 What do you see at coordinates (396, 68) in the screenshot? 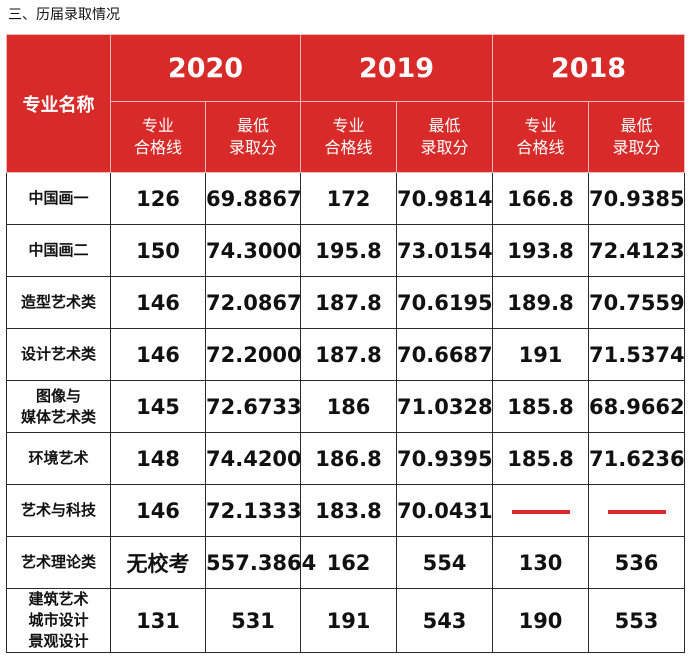
I see `year-header-2019: 2019` at bounding box center [396, 68].